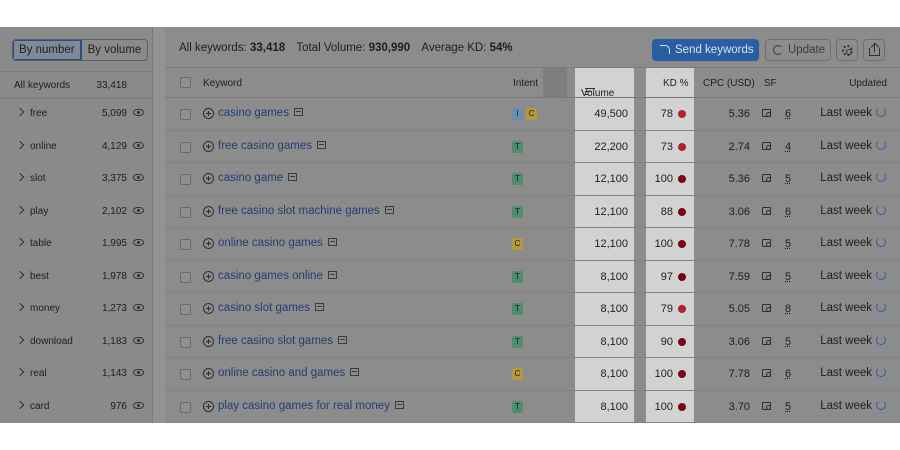 This screenshot has width=900, height=450. What do you see at coordinates (847, 50) in the screenshot?
I see `settings-button` at bounding box center [847, 50].